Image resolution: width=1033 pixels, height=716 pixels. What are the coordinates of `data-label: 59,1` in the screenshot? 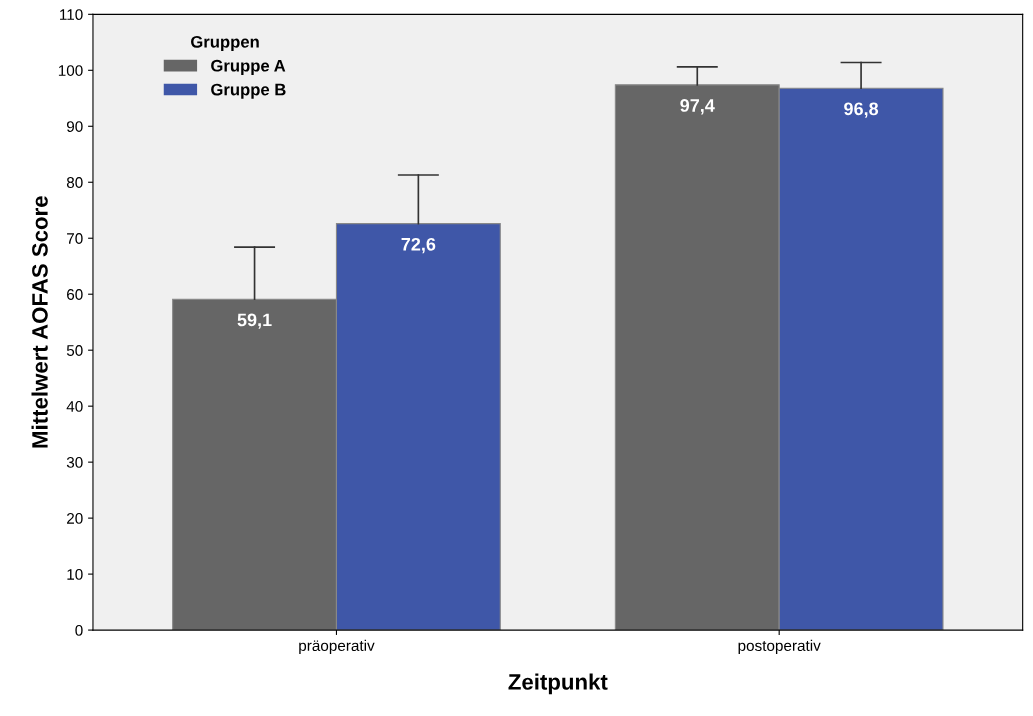 It's located at (254, 321).